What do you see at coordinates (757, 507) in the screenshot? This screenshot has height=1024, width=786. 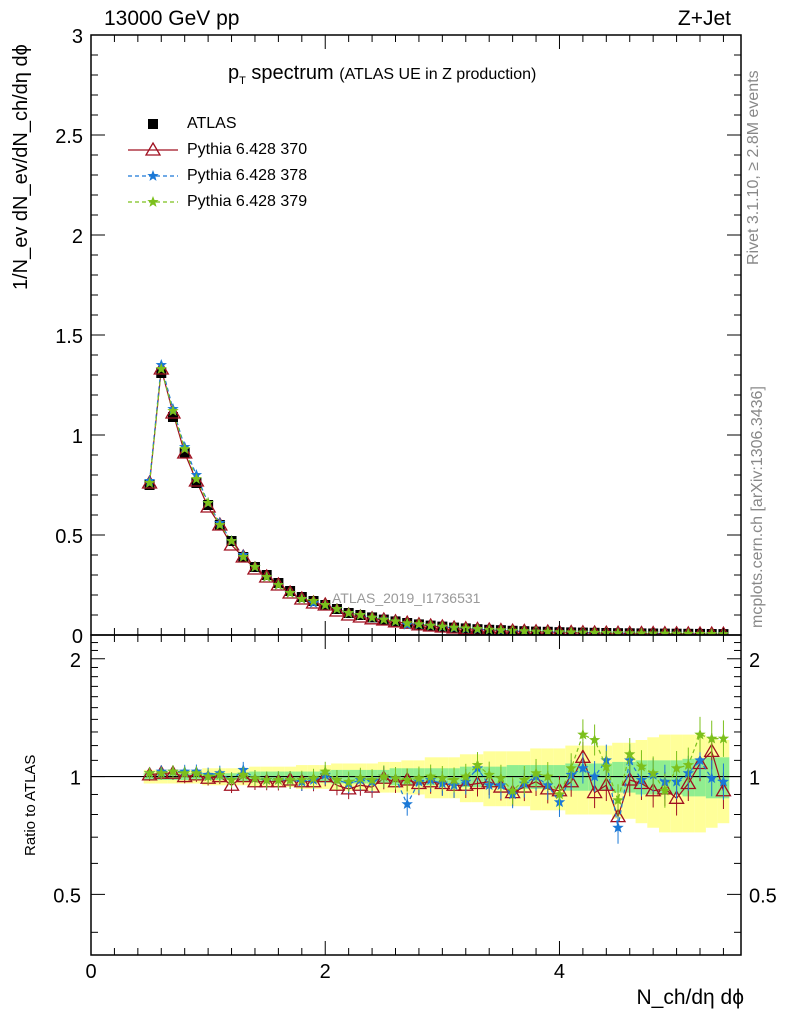 I see `mcplots-info: mcplots.cern.ch [arXiv:1306.3436]` at bounding box center [757, 507].